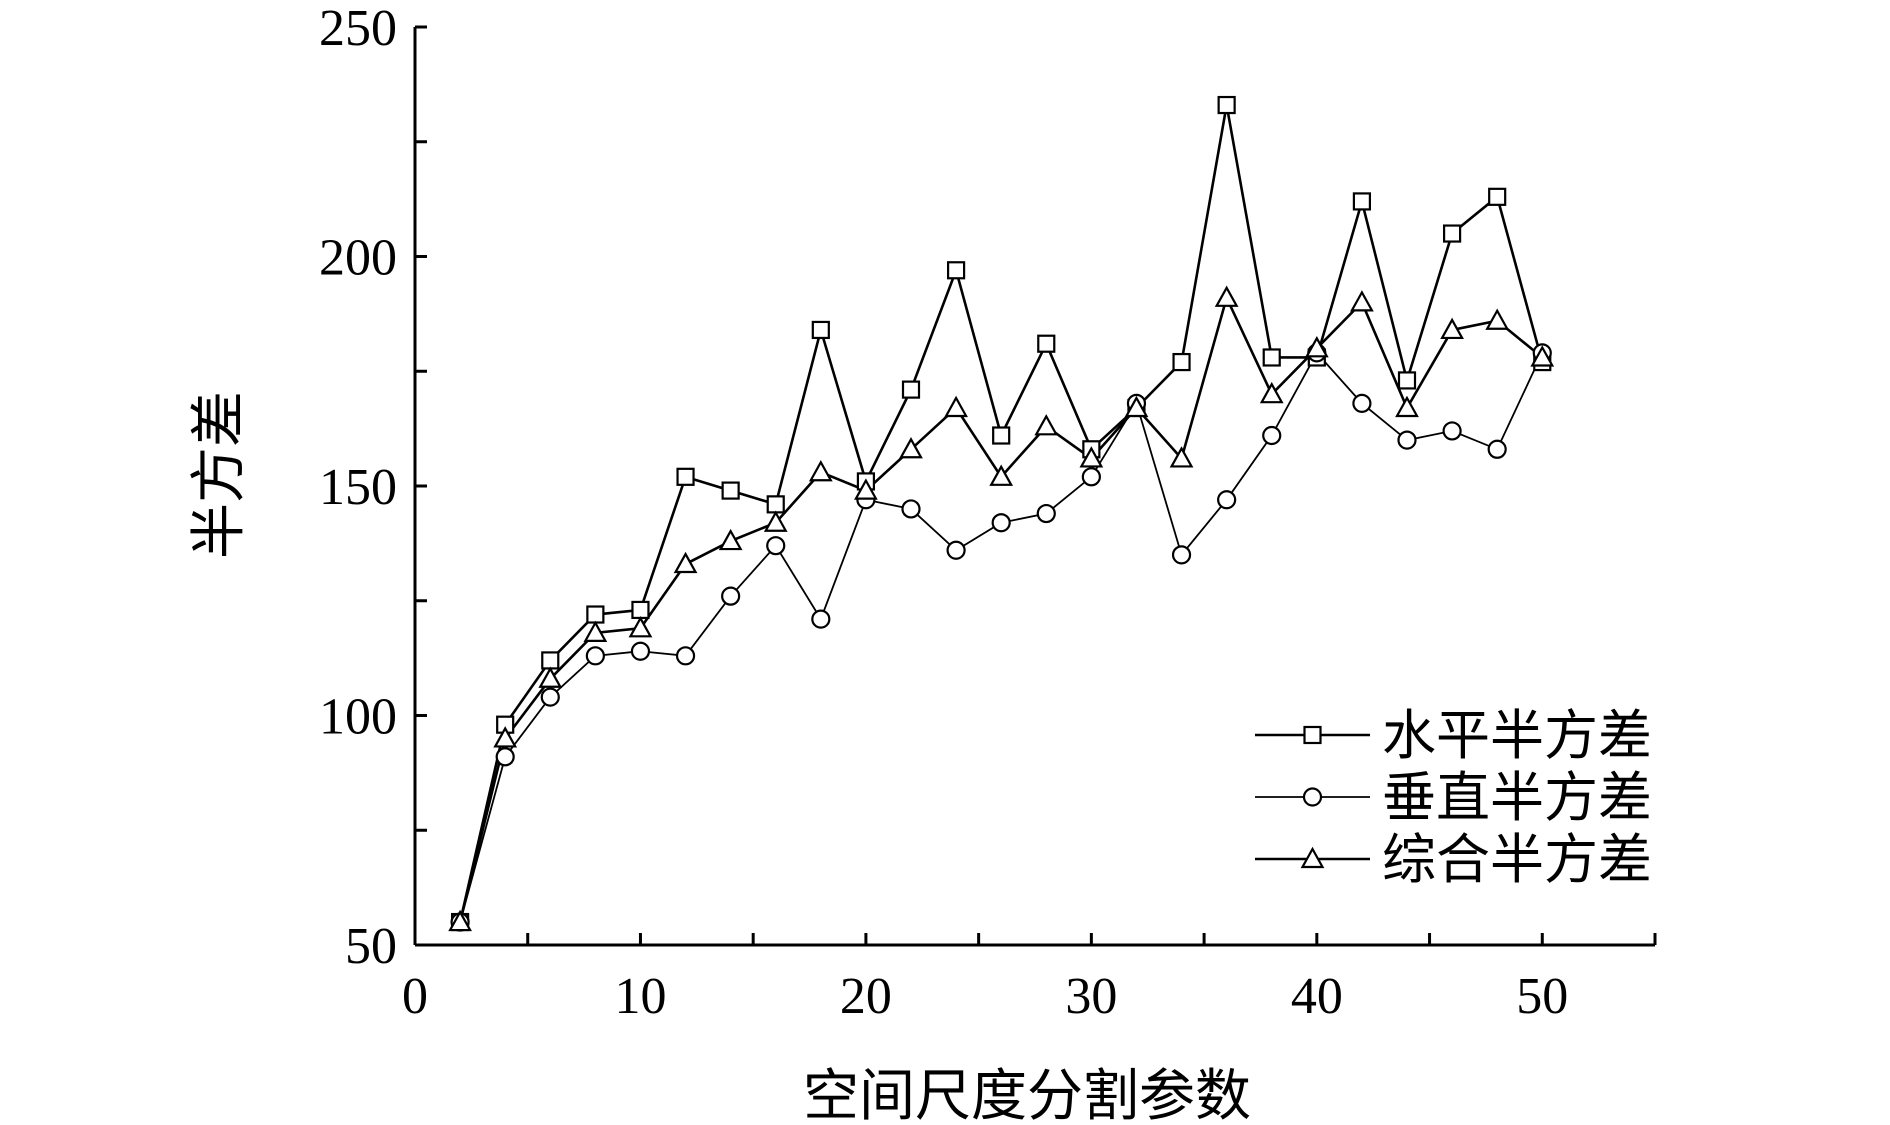  I want to click on x-tick-label: 30, so click(1091, 996).